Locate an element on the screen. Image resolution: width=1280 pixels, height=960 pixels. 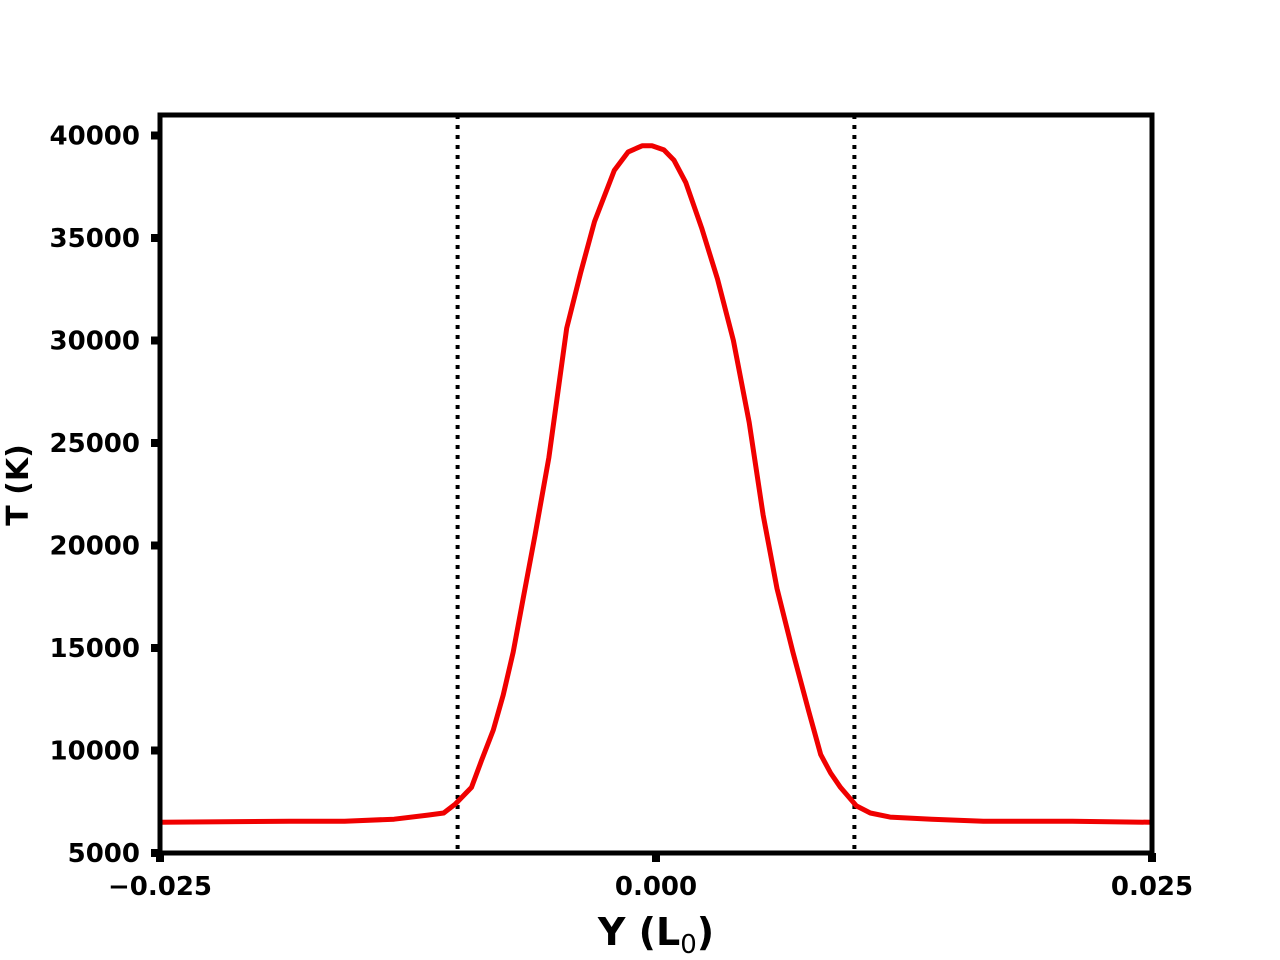
y-tick-label: 40000 is located at coordinates (95, 137).